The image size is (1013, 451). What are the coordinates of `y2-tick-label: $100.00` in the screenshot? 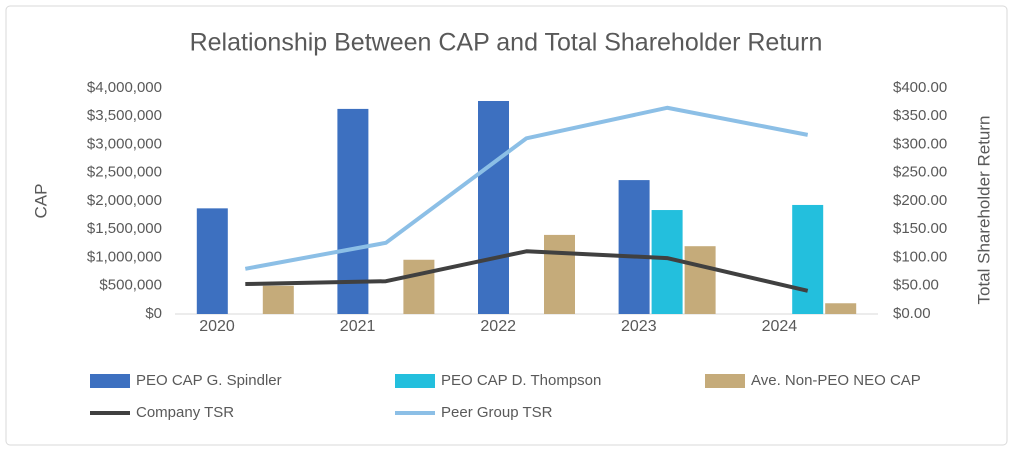 It's located at (920, 256).